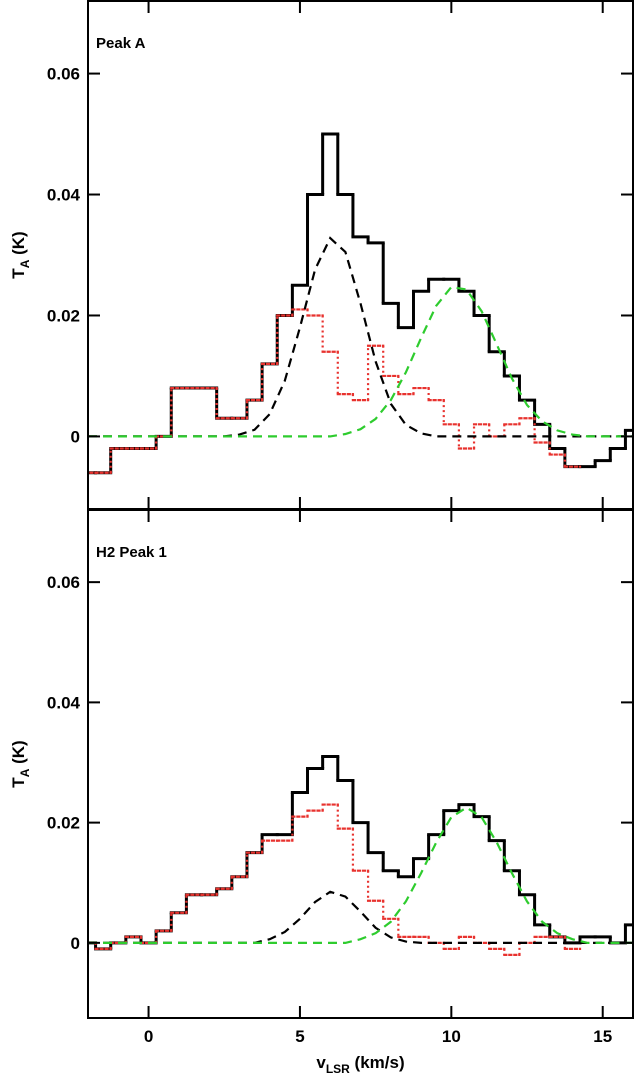  Describe the element at coordinates (148, 1036) in the screenshot. I see `x-tick-label: 0` at that location.